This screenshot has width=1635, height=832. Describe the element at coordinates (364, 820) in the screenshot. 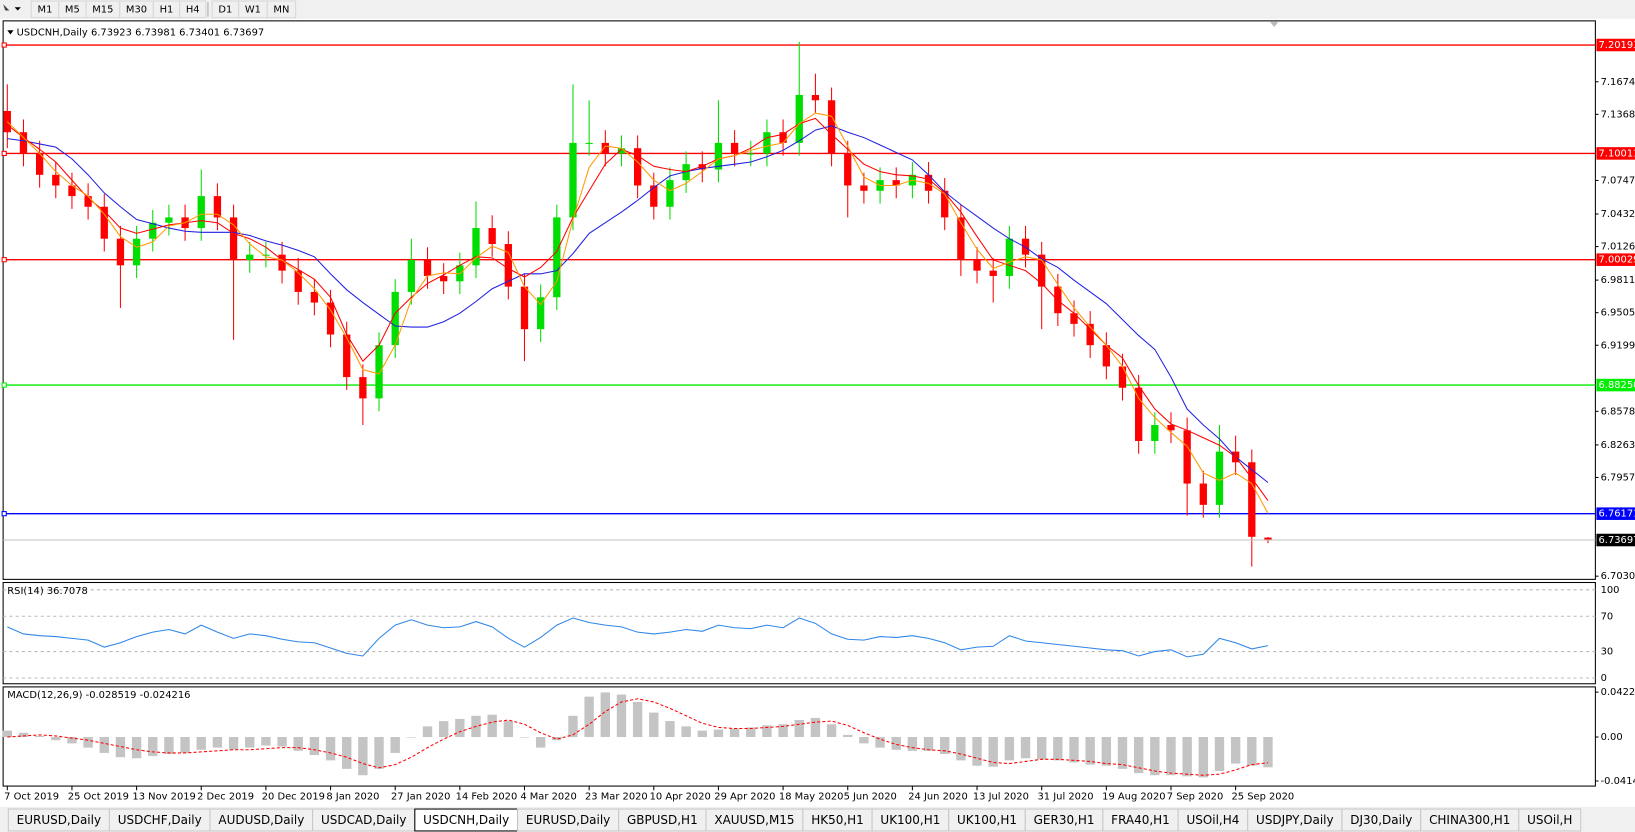

I see `tab: USDCAD,Daily` at that location.